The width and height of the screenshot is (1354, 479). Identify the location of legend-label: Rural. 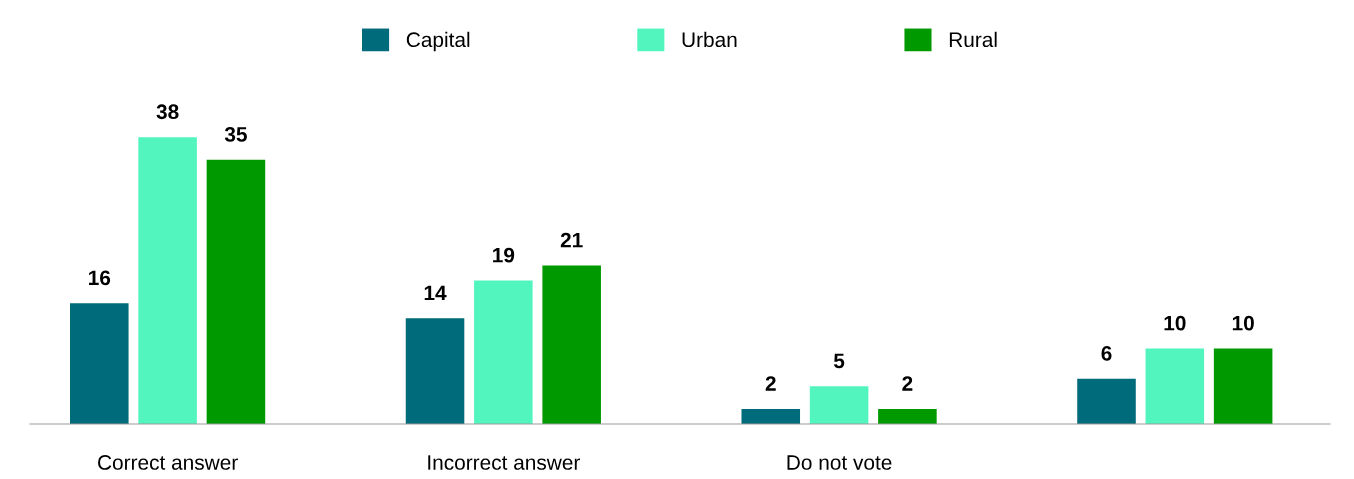
(973, 39).